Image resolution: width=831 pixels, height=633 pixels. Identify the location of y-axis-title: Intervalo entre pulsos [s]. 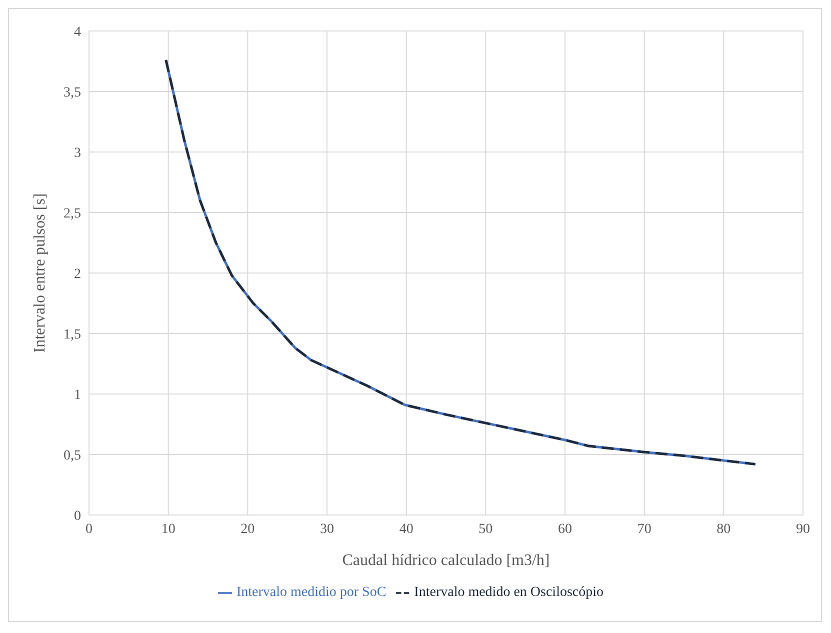
(40, 273).